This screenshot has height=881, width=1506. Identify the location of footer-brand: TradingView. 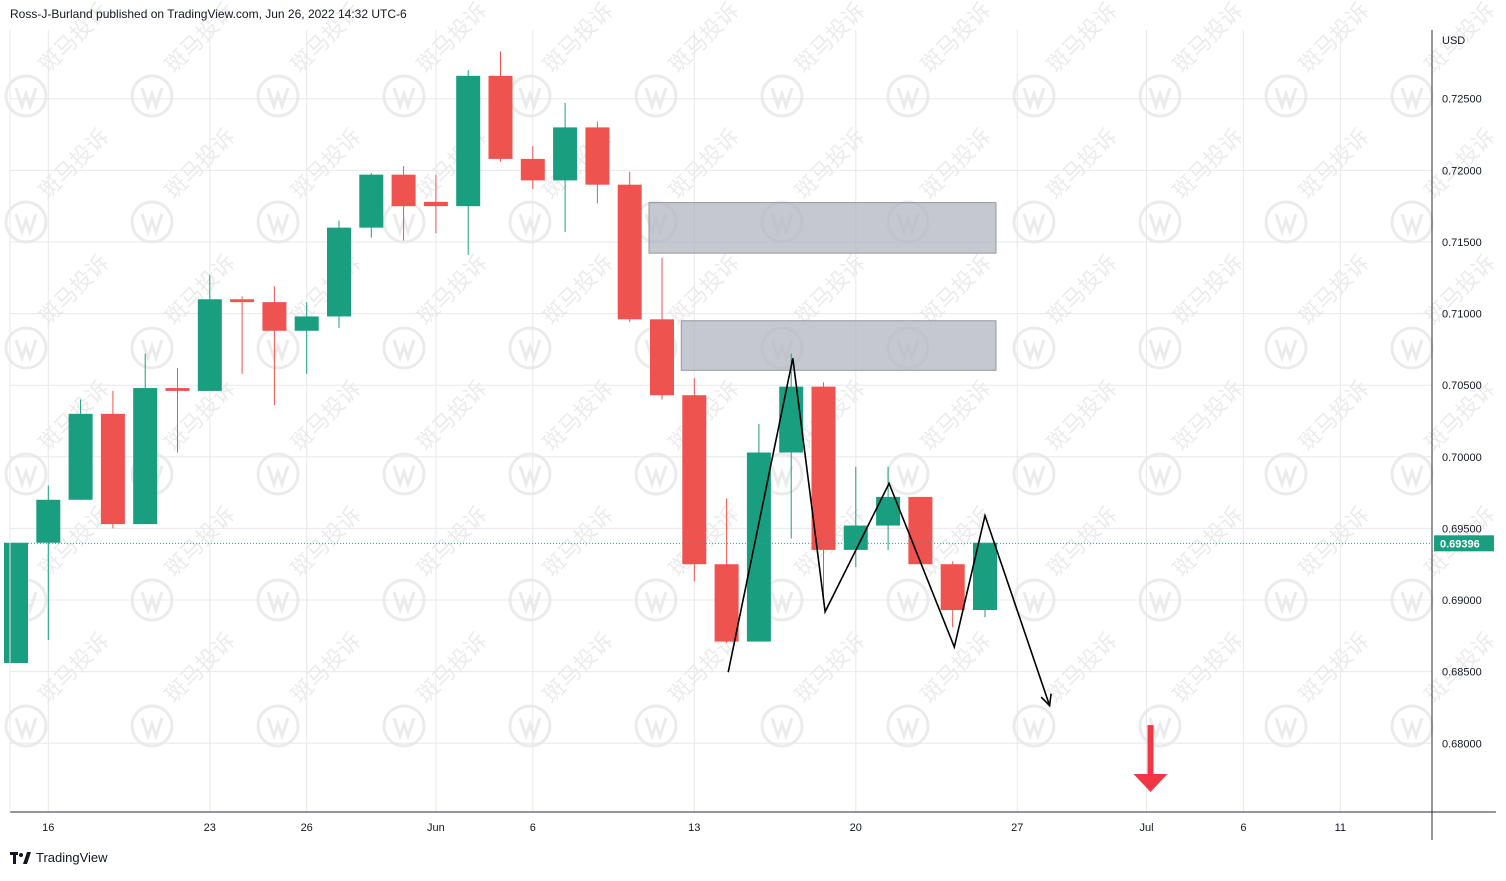
(72, 857).